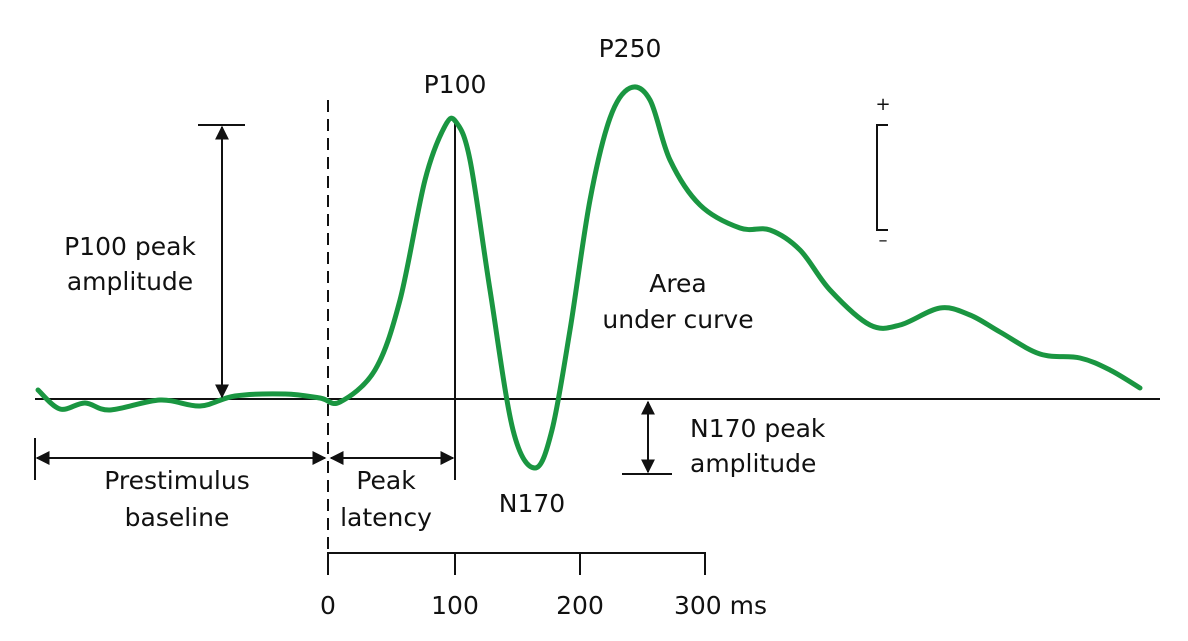 Image resolution: width=1188 pixels, height=641 pixels. What do you see at coordinates (677, 319) in the screenshot?
I see `annotation: under curve` at bounding box center [677, 319].